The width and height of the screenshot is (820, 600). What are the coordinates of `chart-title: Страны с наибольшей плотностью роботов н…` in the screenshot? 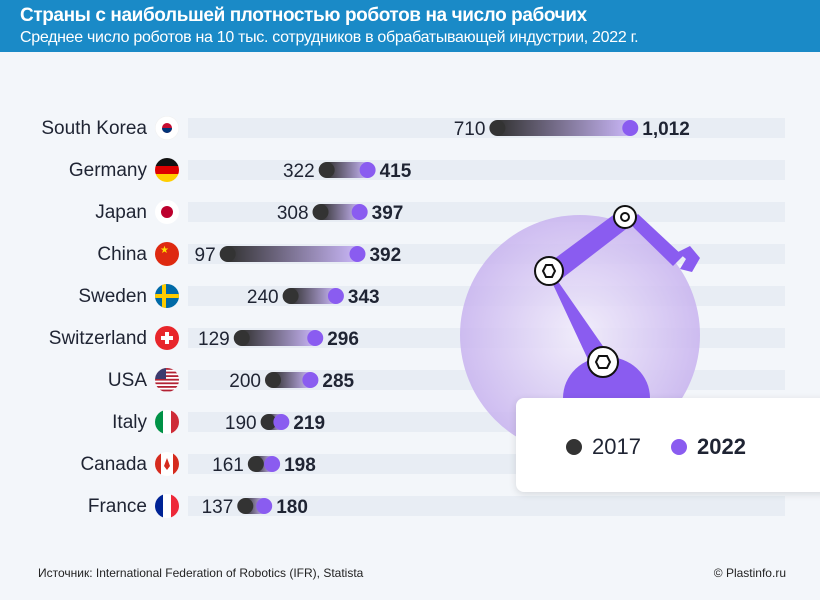 It's located at (303, 15).